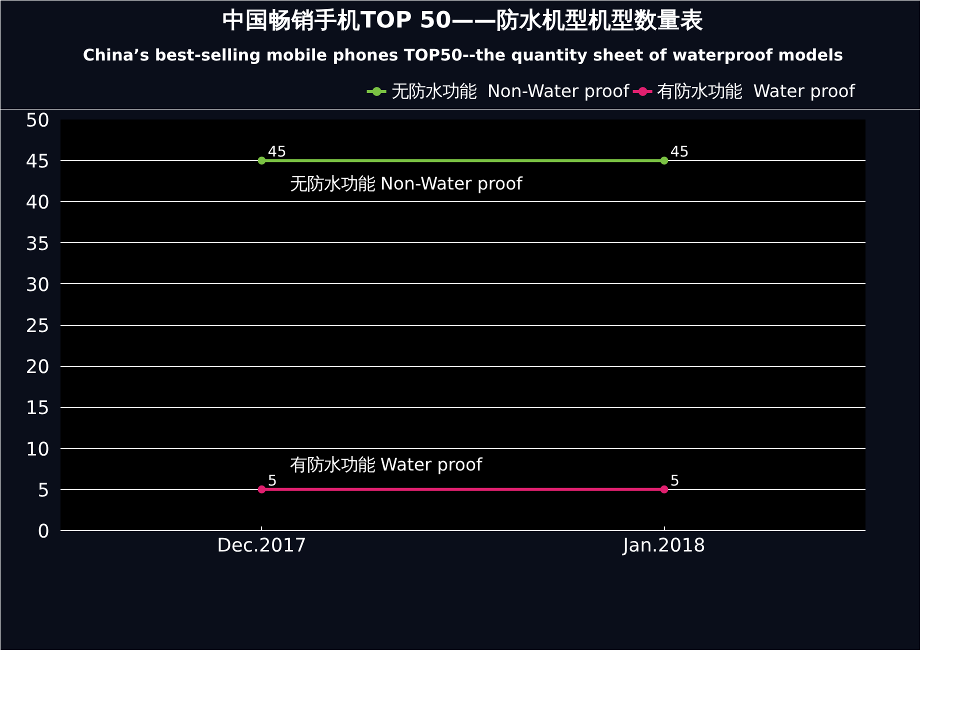  I want to click on y-tick-label: 15, so click(38, 409).